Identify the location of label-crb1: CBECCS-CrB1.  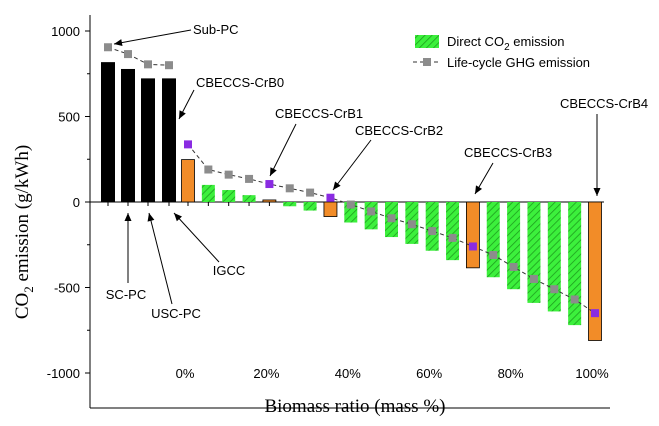
(319, 113).